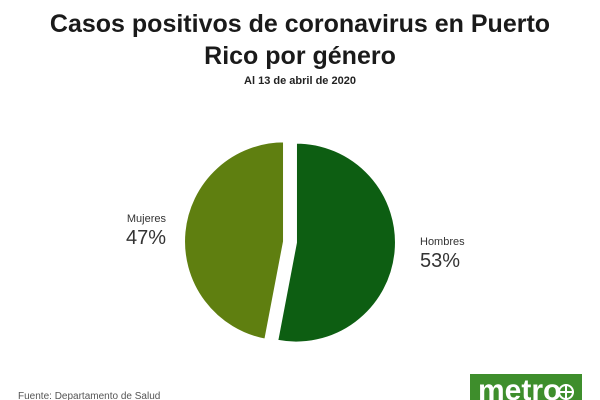 This screenshot has height=400, width=600. Describe the element at coordinates (147, 219) in the screenshot. I see `slice-label-mujeres: Mujeres` at that location.